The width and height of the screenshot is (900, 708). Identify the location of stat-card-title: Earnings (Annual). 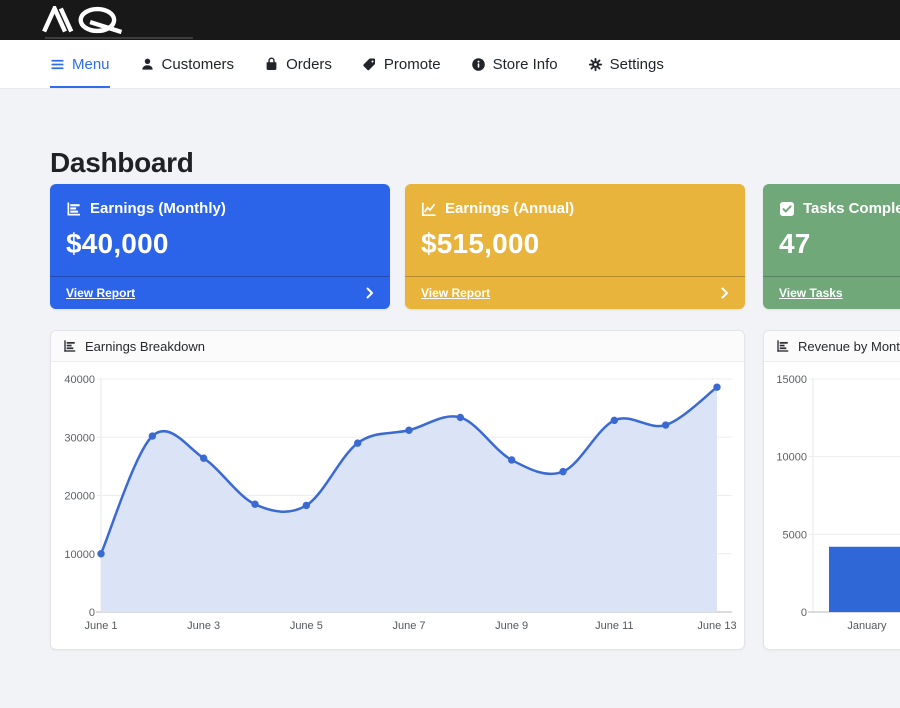
(510, 208).